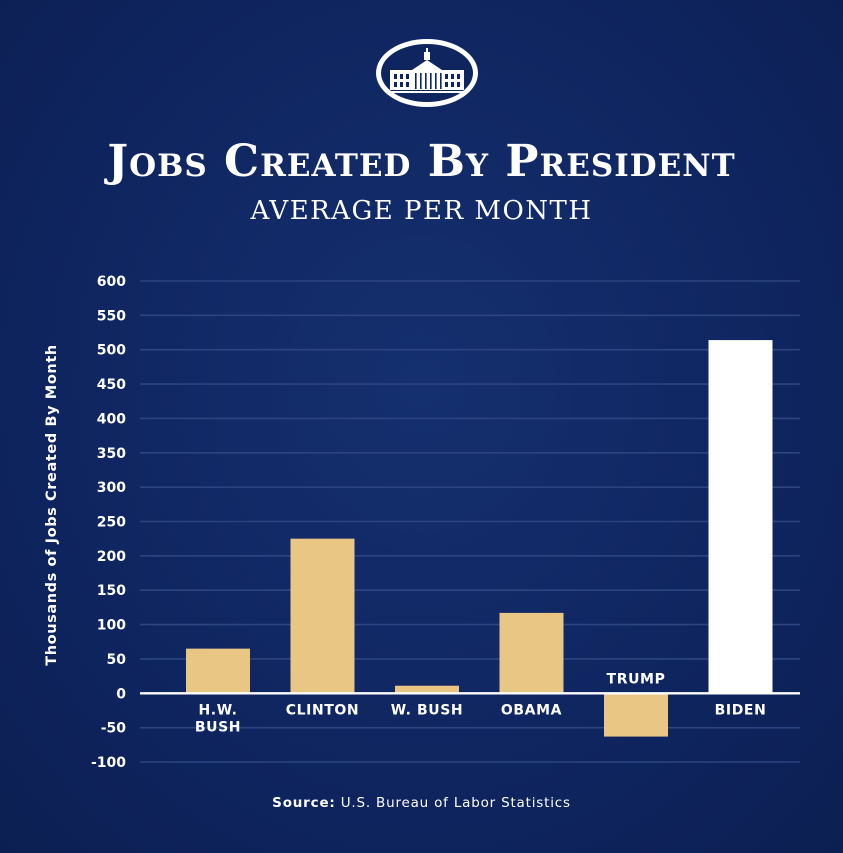 The image size is (843, 853). What do you see at coordinates (455, 803) in the screenshot?
I see `source-text: U.S. Bureau of Labor Statistics` at bounding box center [455, 803].